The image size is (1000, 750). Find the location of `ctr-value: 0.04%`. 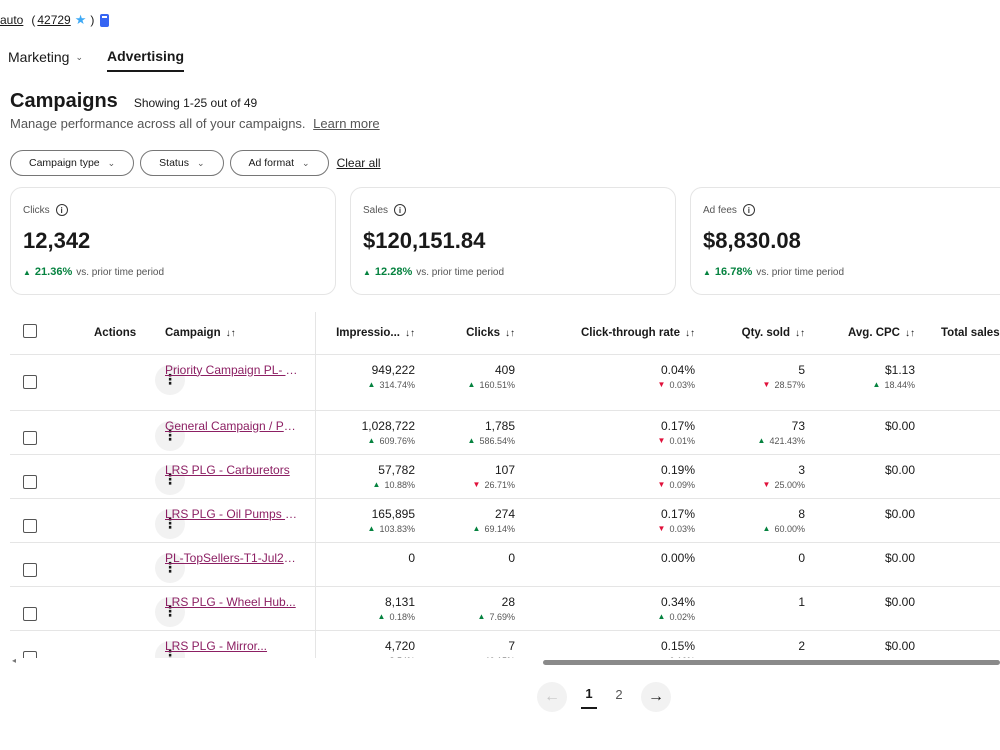

ctr-value: 0.04% is located at coordinates (677, 369).